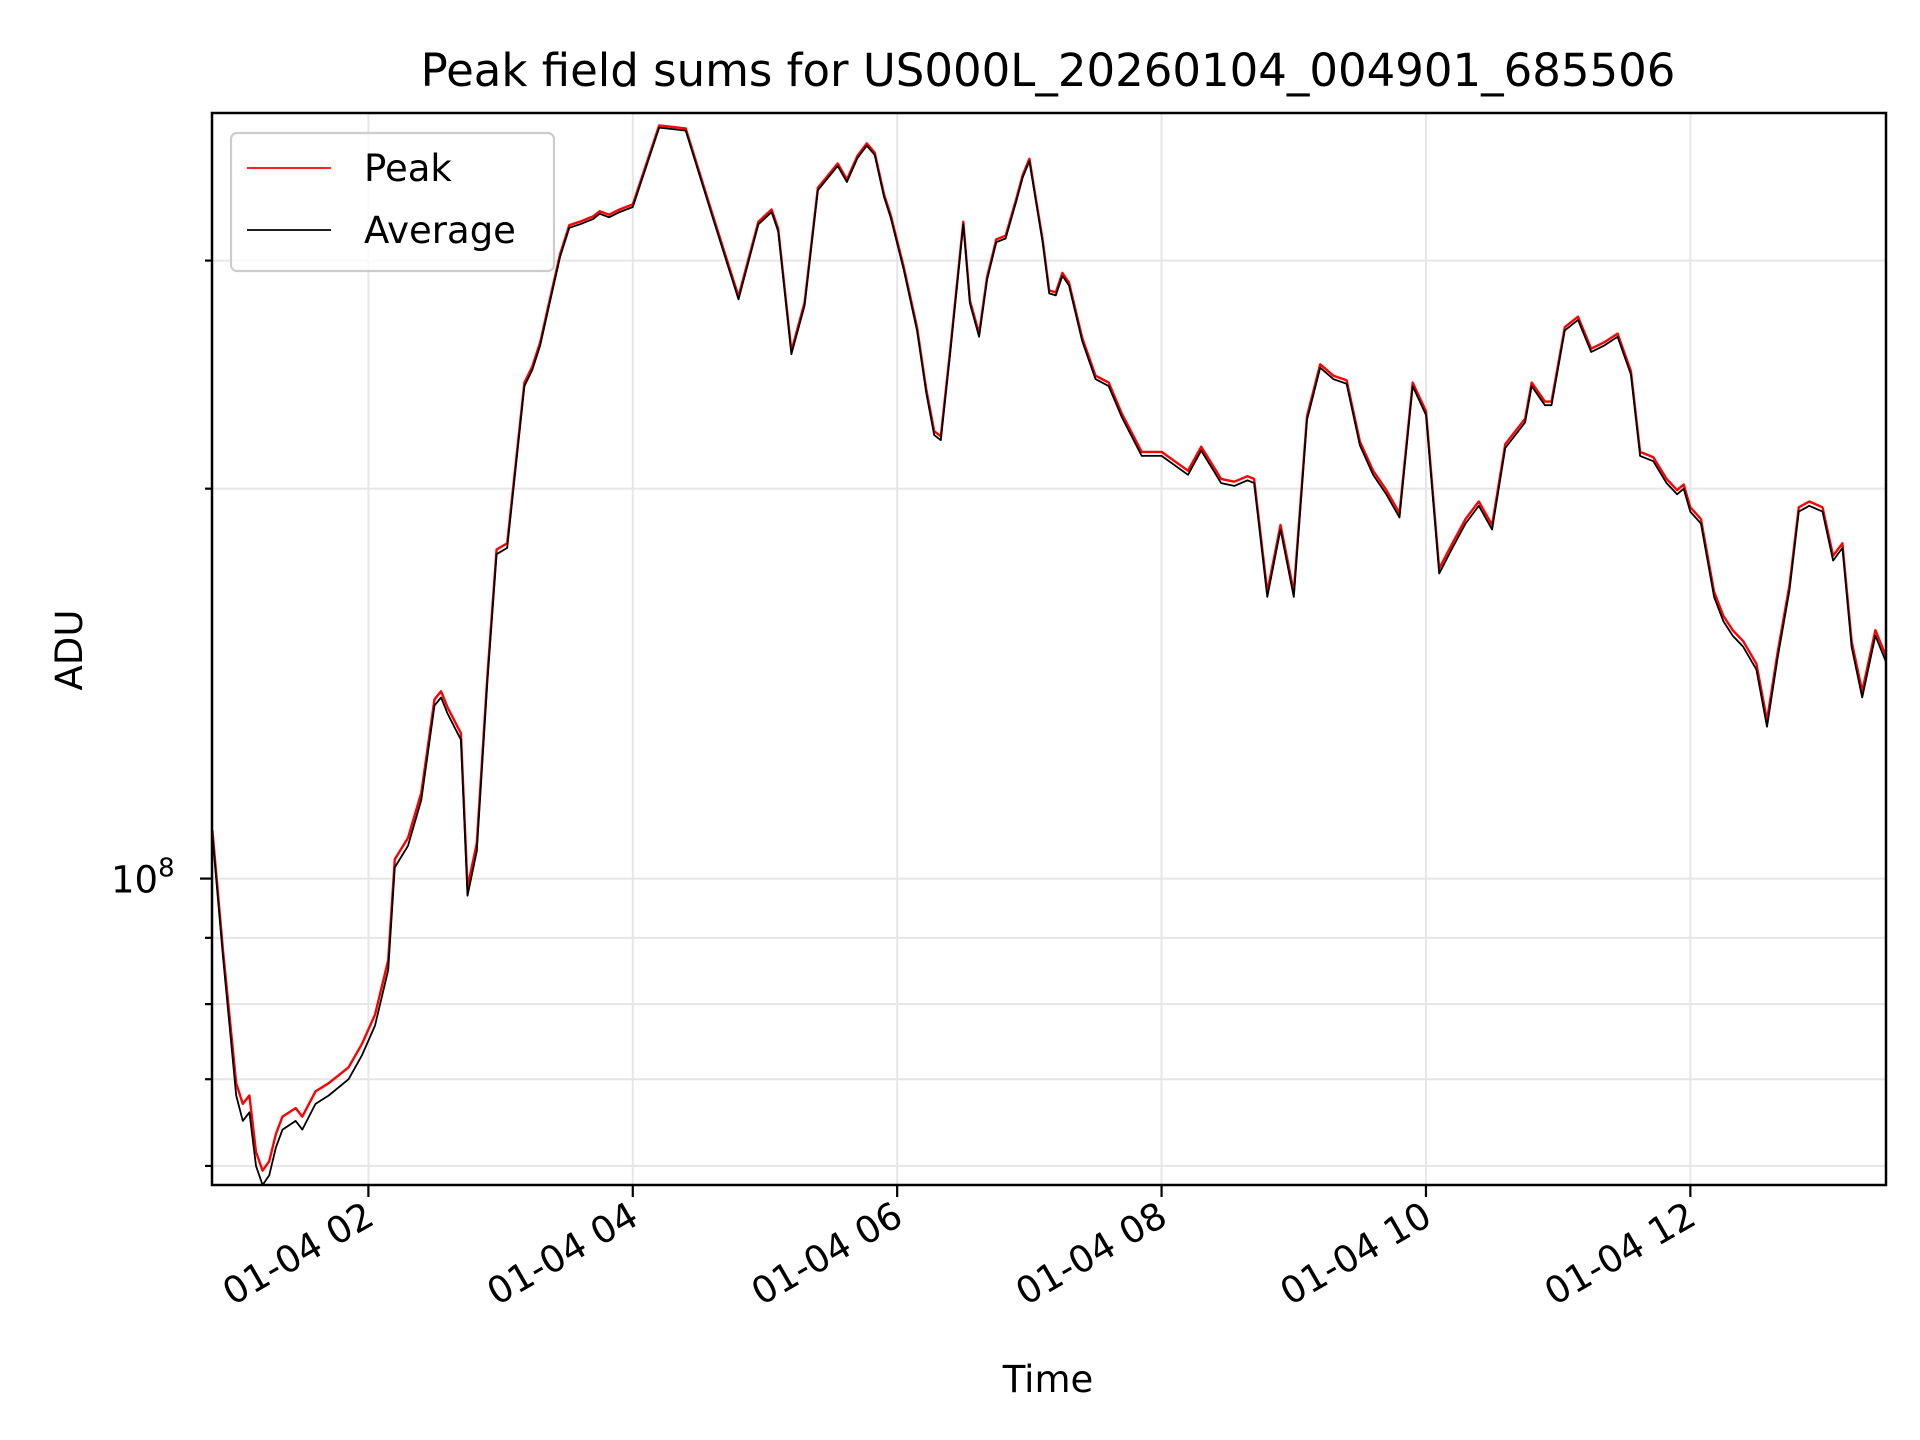 Image resolution: width=1920 pixels, height=1440 pixels. What do you see at coordinates (392, 202) in the screenshot?
I see `legend: Peak Average` at bounding box center [392, 202].